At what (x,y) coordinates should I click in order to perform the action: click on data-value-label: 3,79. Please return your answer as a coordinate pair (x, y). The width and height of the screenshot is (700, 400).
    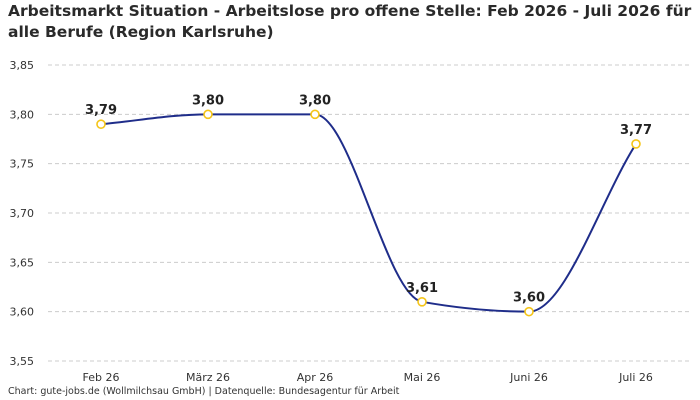
    Looking at the image, I should click on (101, 110).